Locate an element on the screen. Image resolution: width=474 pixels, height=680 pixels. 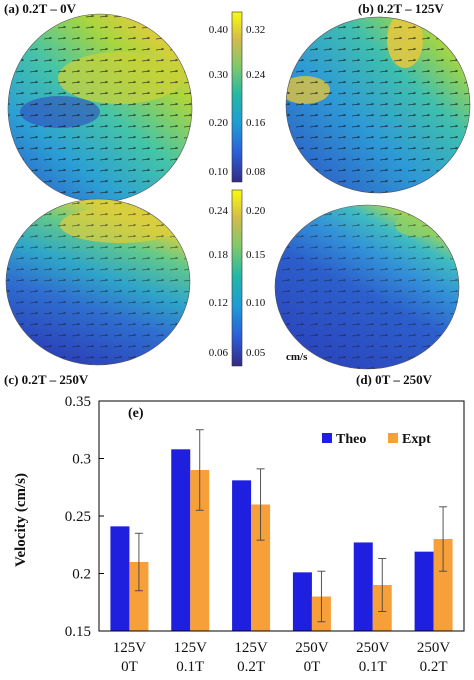
panel-c-border is located at coordinates (98, 282).